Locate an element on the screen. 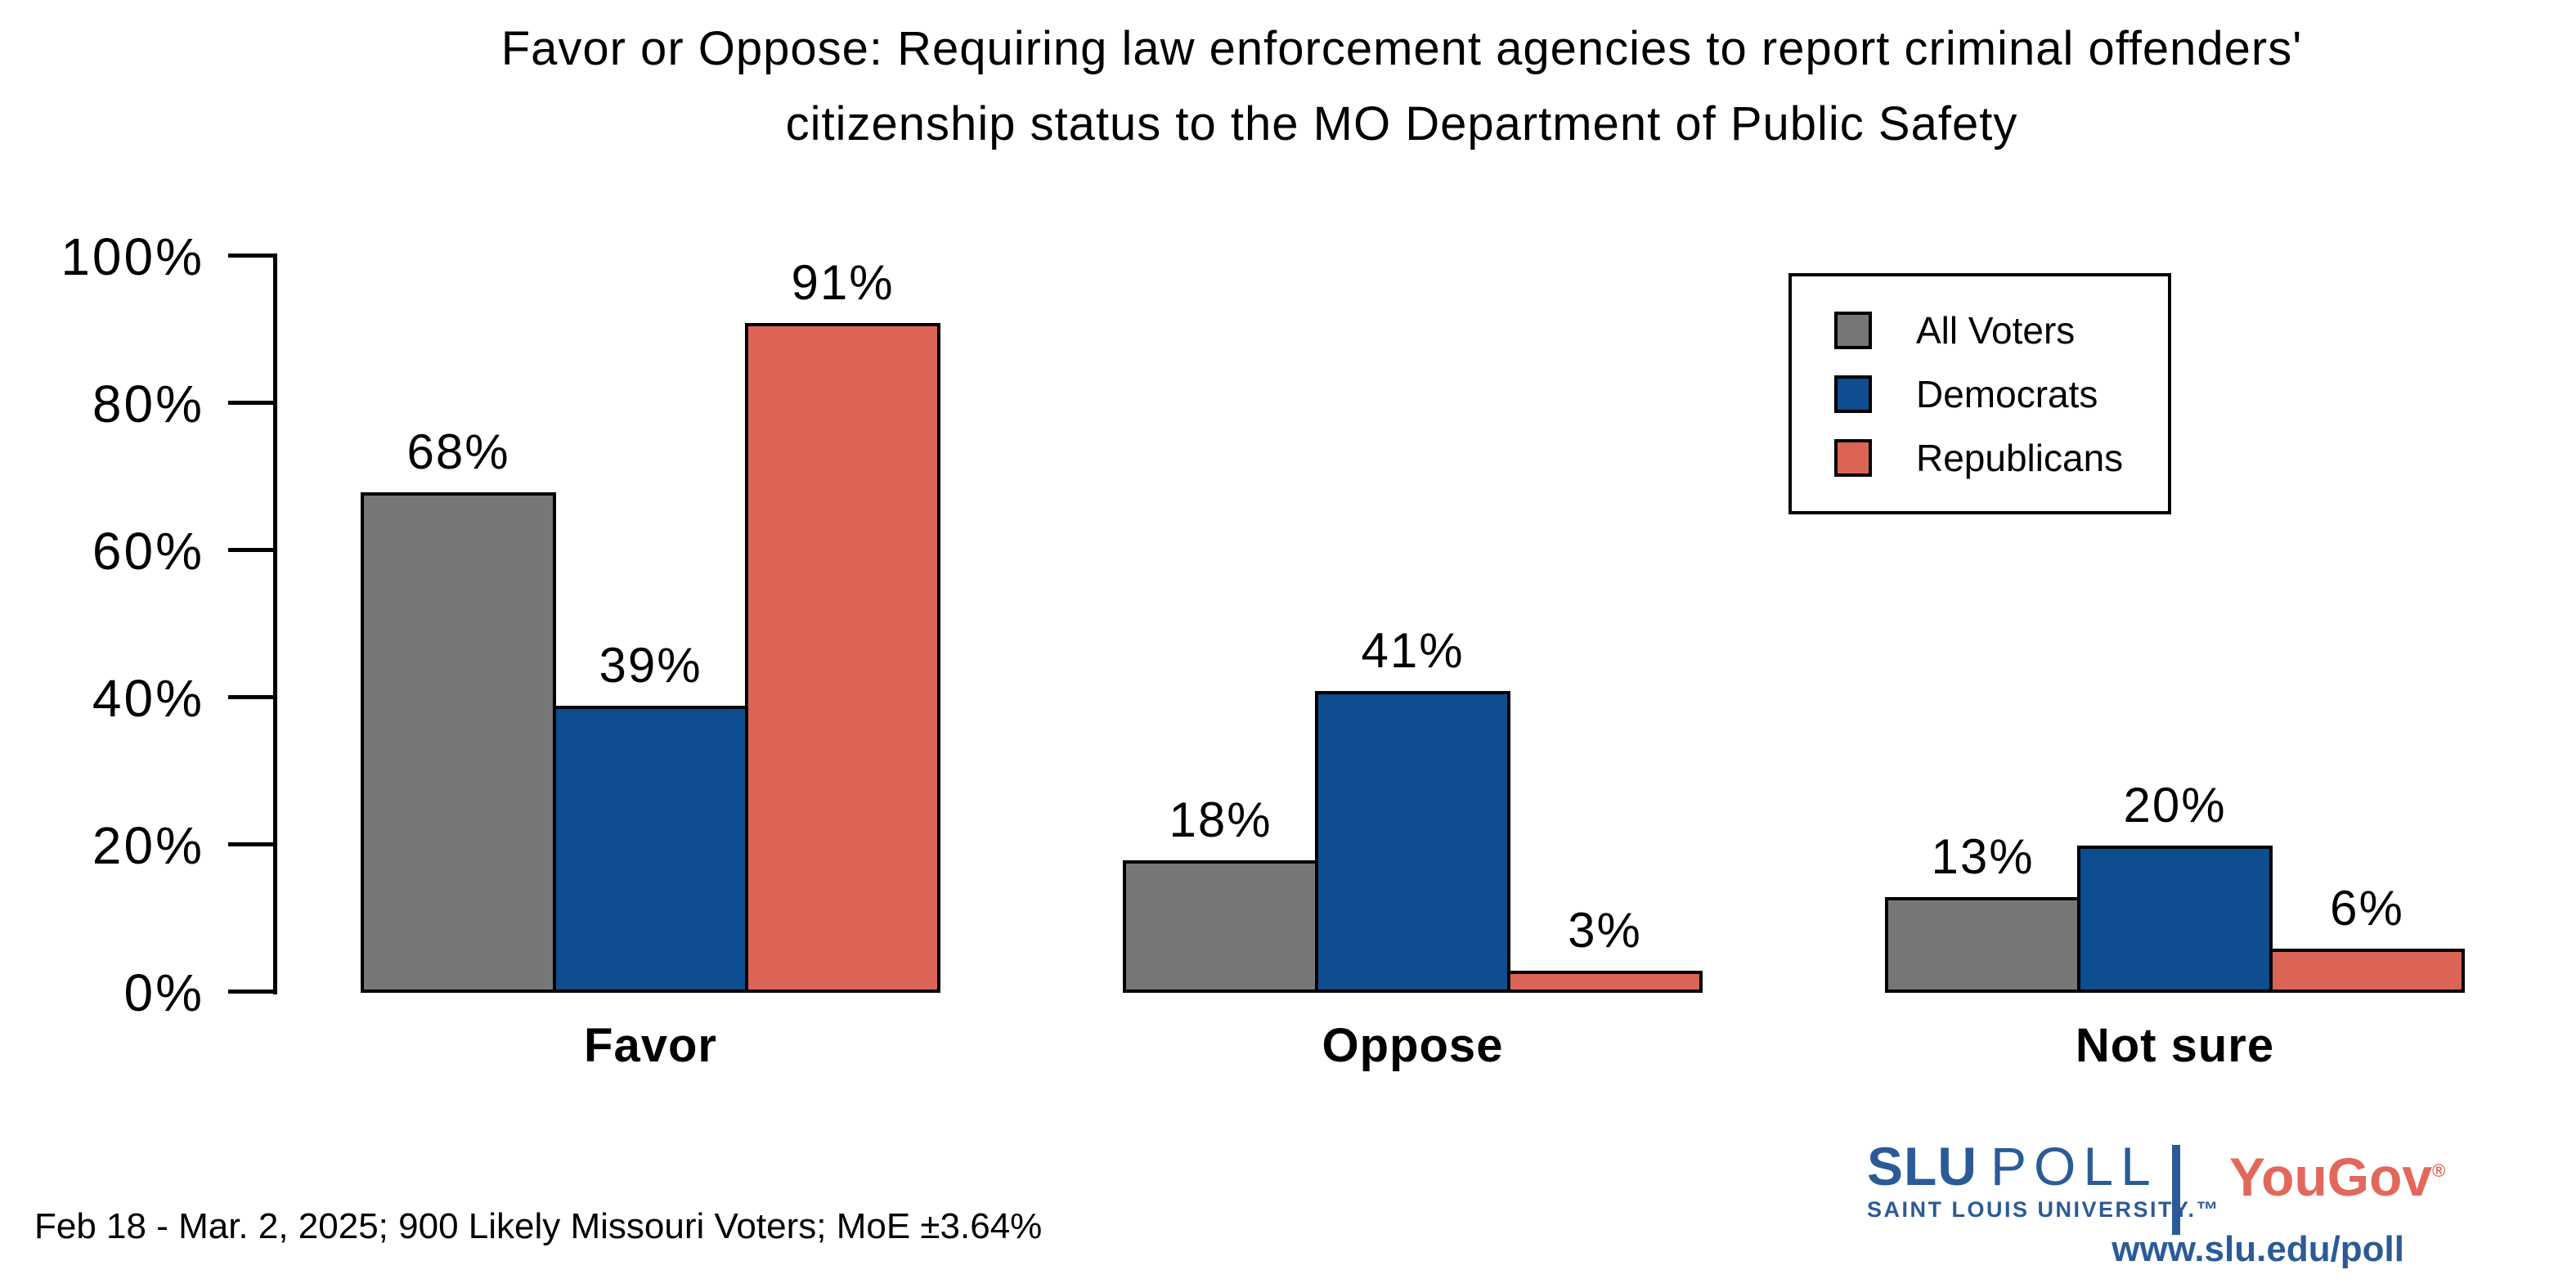 The image size is (2576, 1288). y-axis-tick-100% is located at coordinates (251, 256).